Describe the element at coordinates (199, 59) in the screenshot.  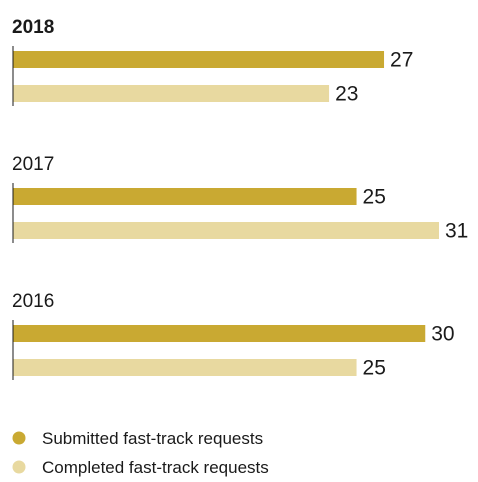
I see `bar-2018-submitted` at that location.